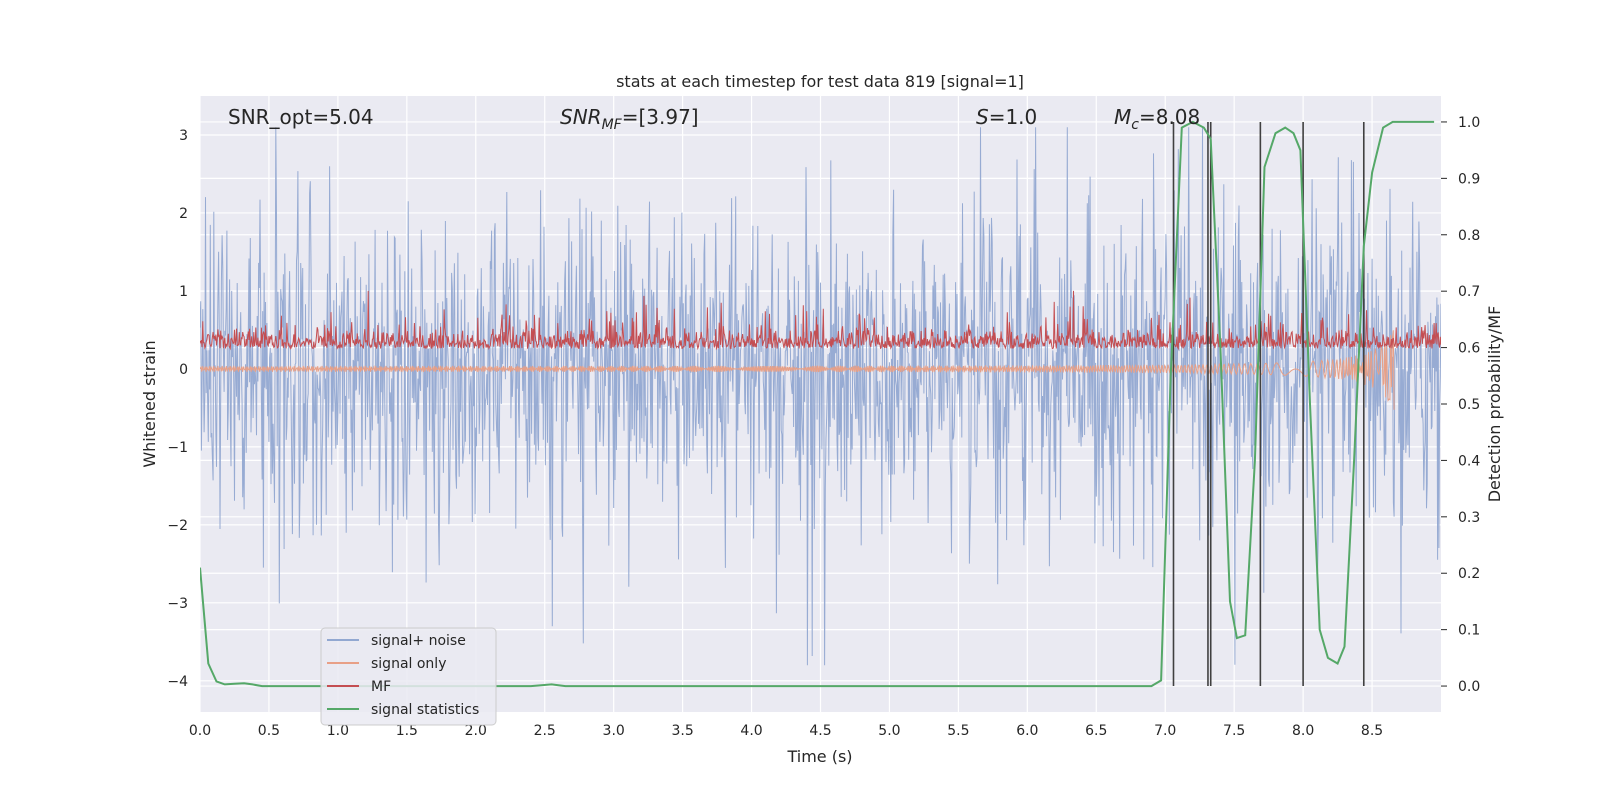 Image resolution: width=1600 pixels, height=800 pixels. Describe the element at coordinates (1096, 731) in the screenshot. I see `x-tick-label-13: 6.5` at that location.